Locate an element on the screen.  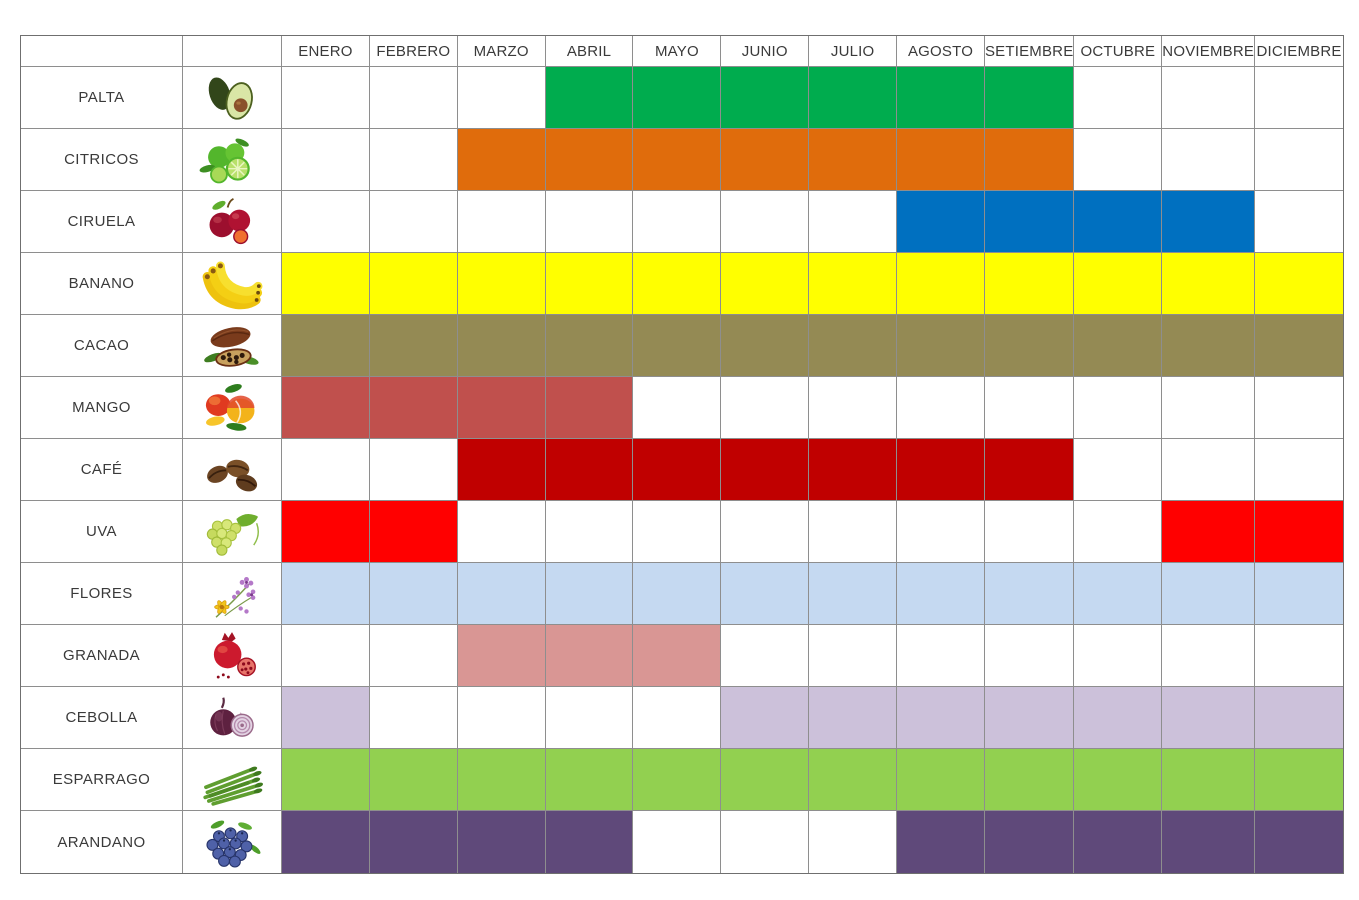
header-corner-image-column is located at coordinates (232, 51).